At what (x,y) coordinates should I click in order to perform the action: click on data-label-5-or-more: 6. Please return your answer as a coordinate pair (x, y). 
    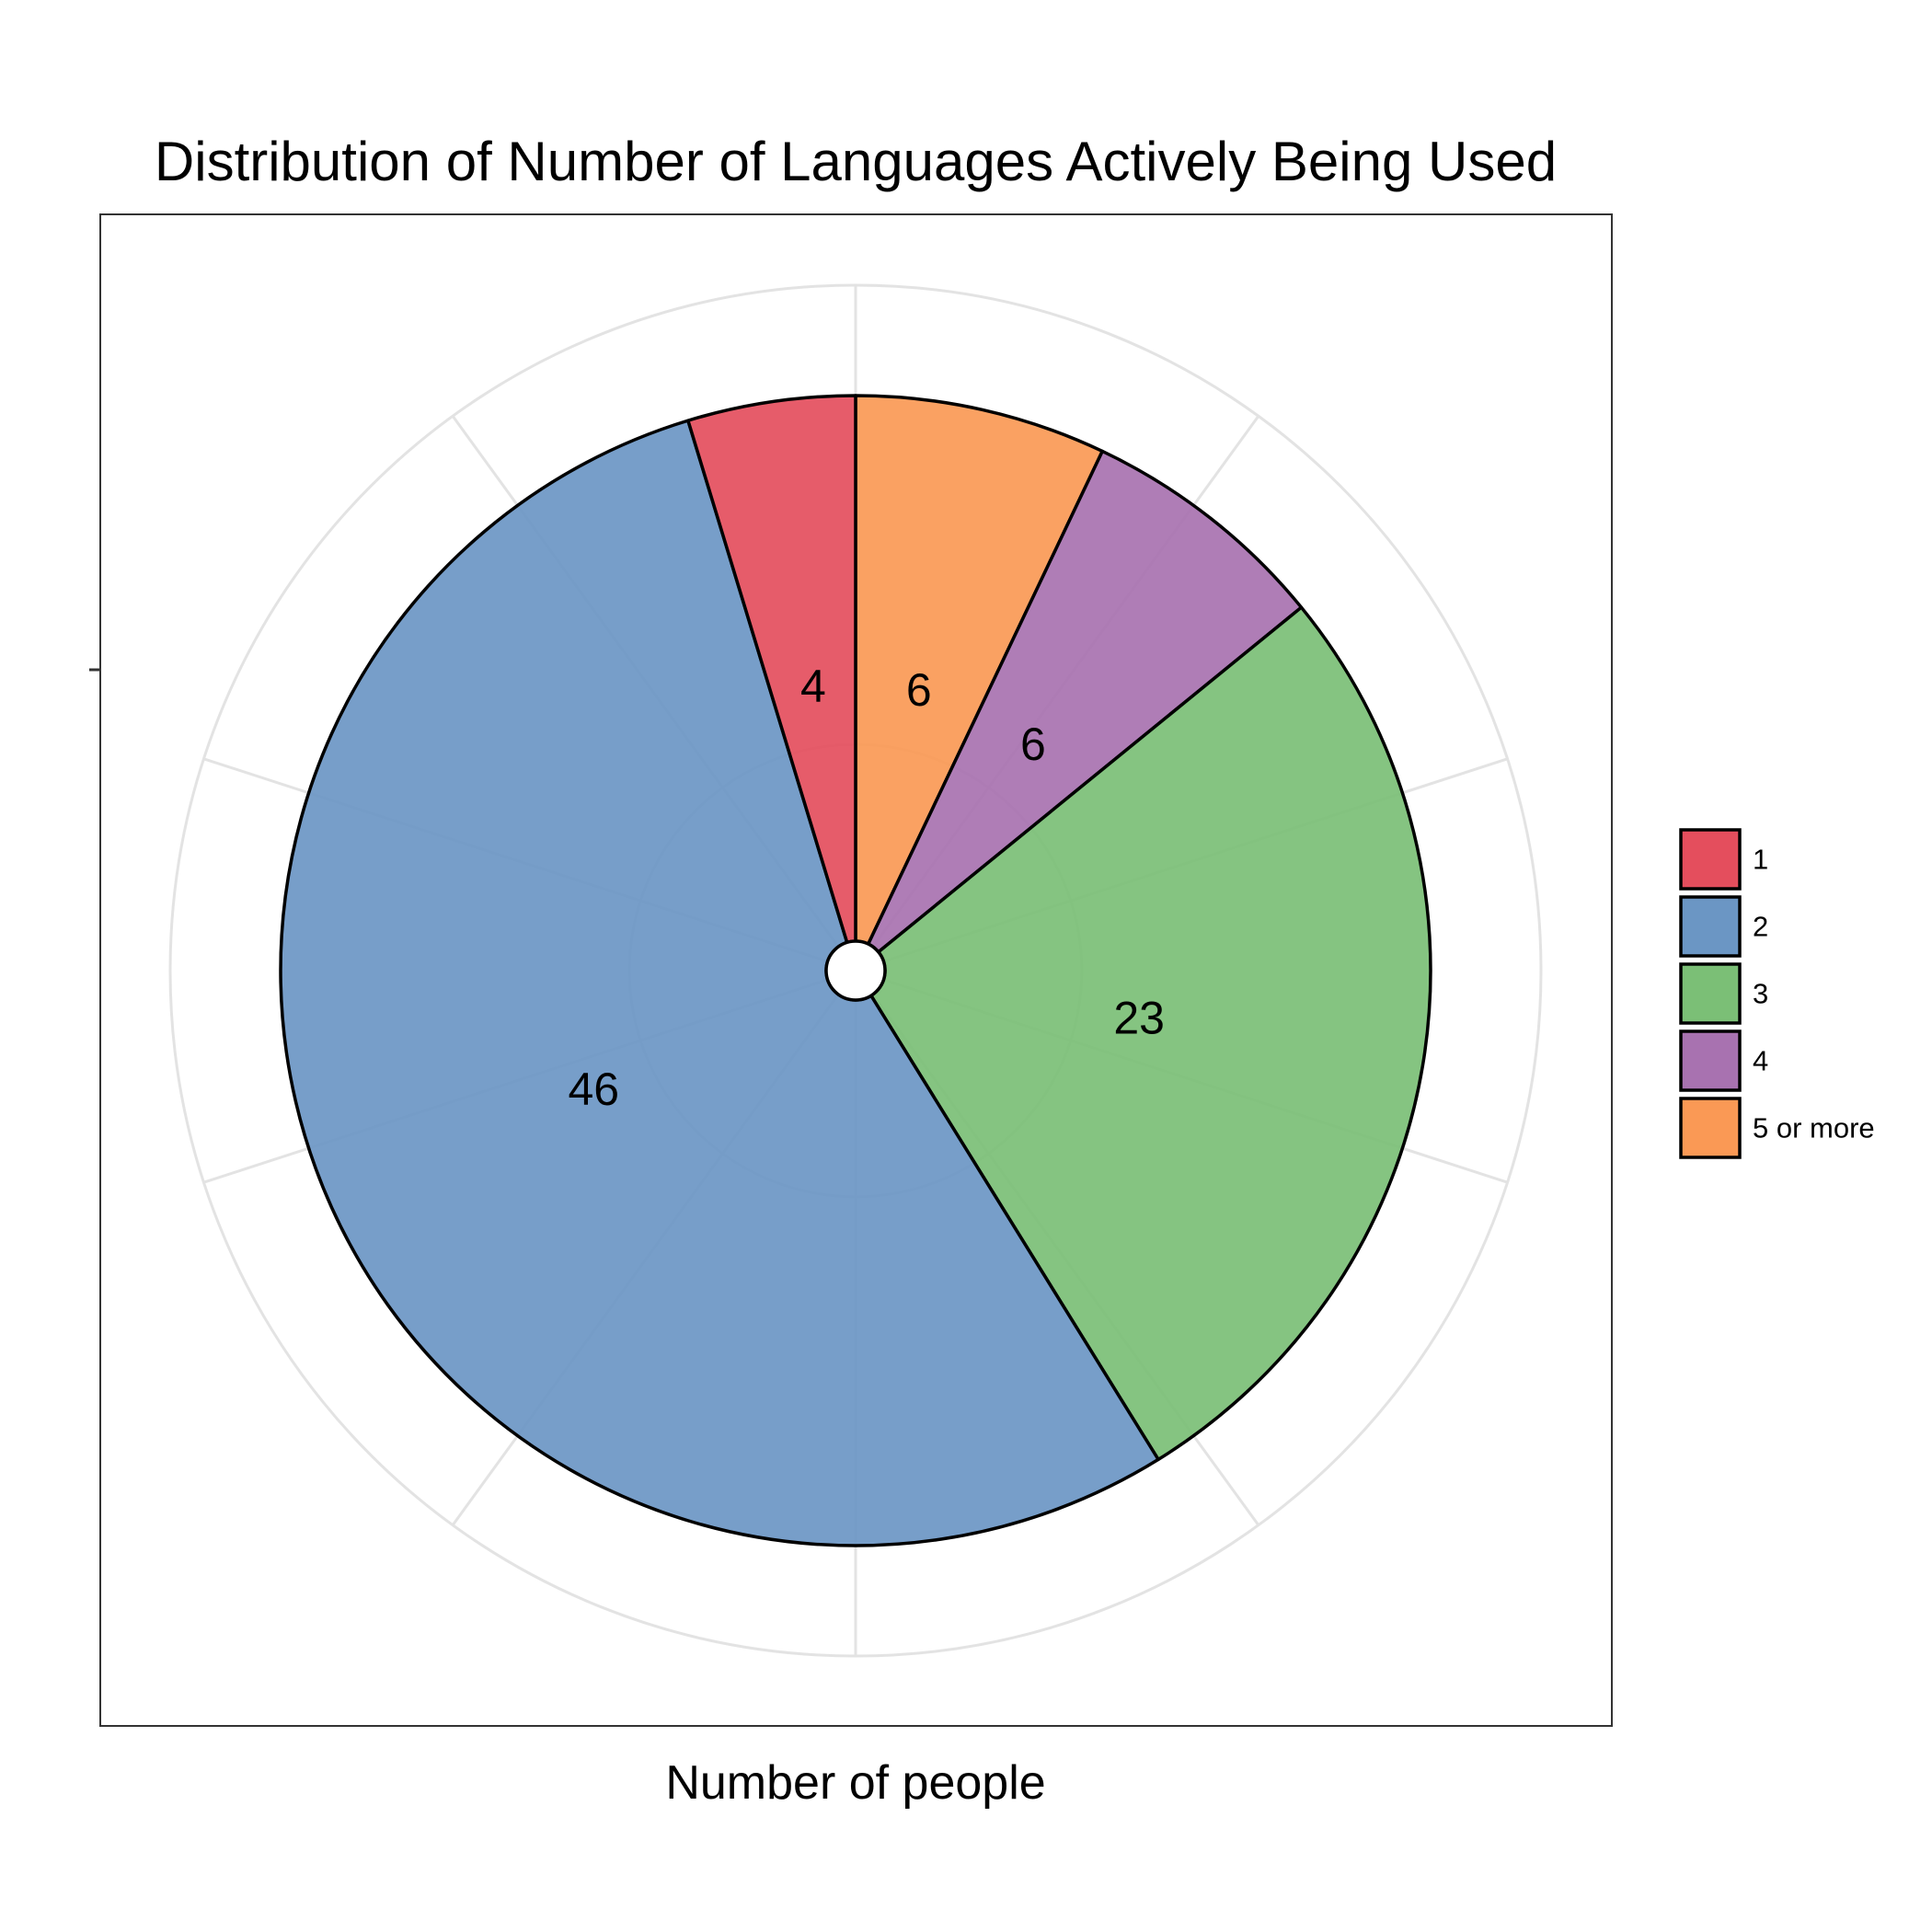
    Looking at the image, I should click on (919, 690).